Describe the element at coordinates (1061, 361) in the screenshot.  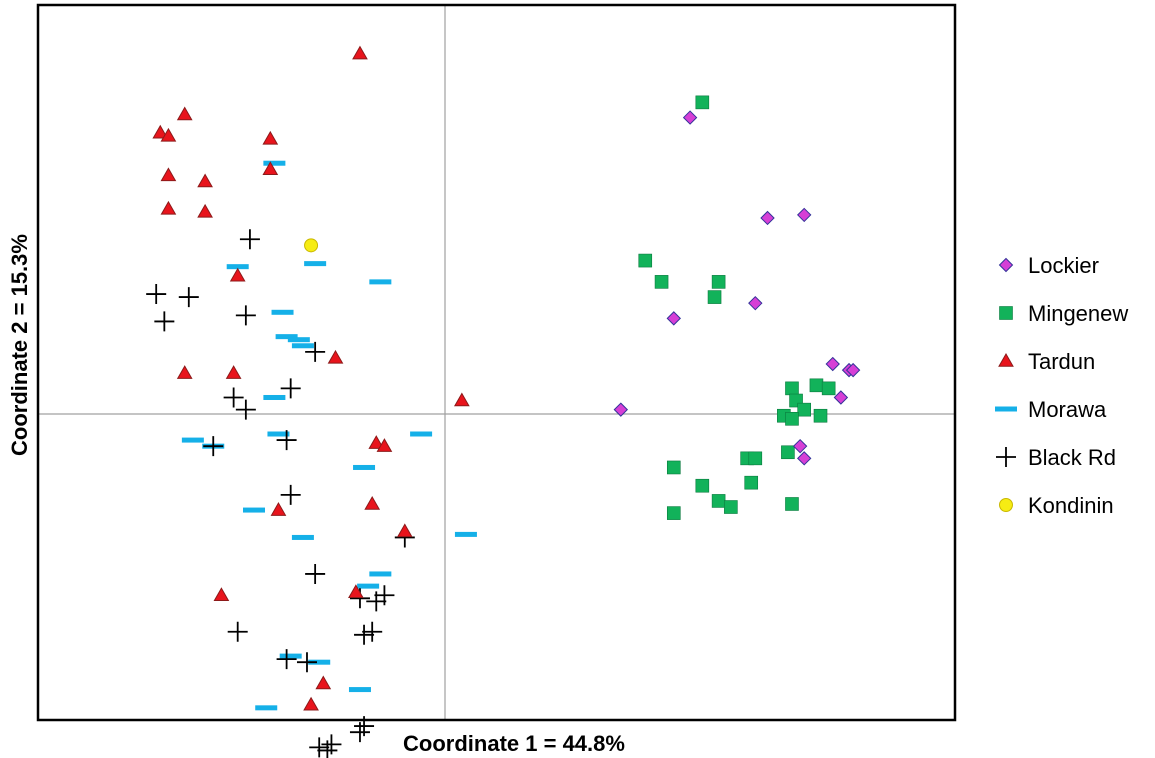
I see `legend-label-tardun: Tardun` at that location.